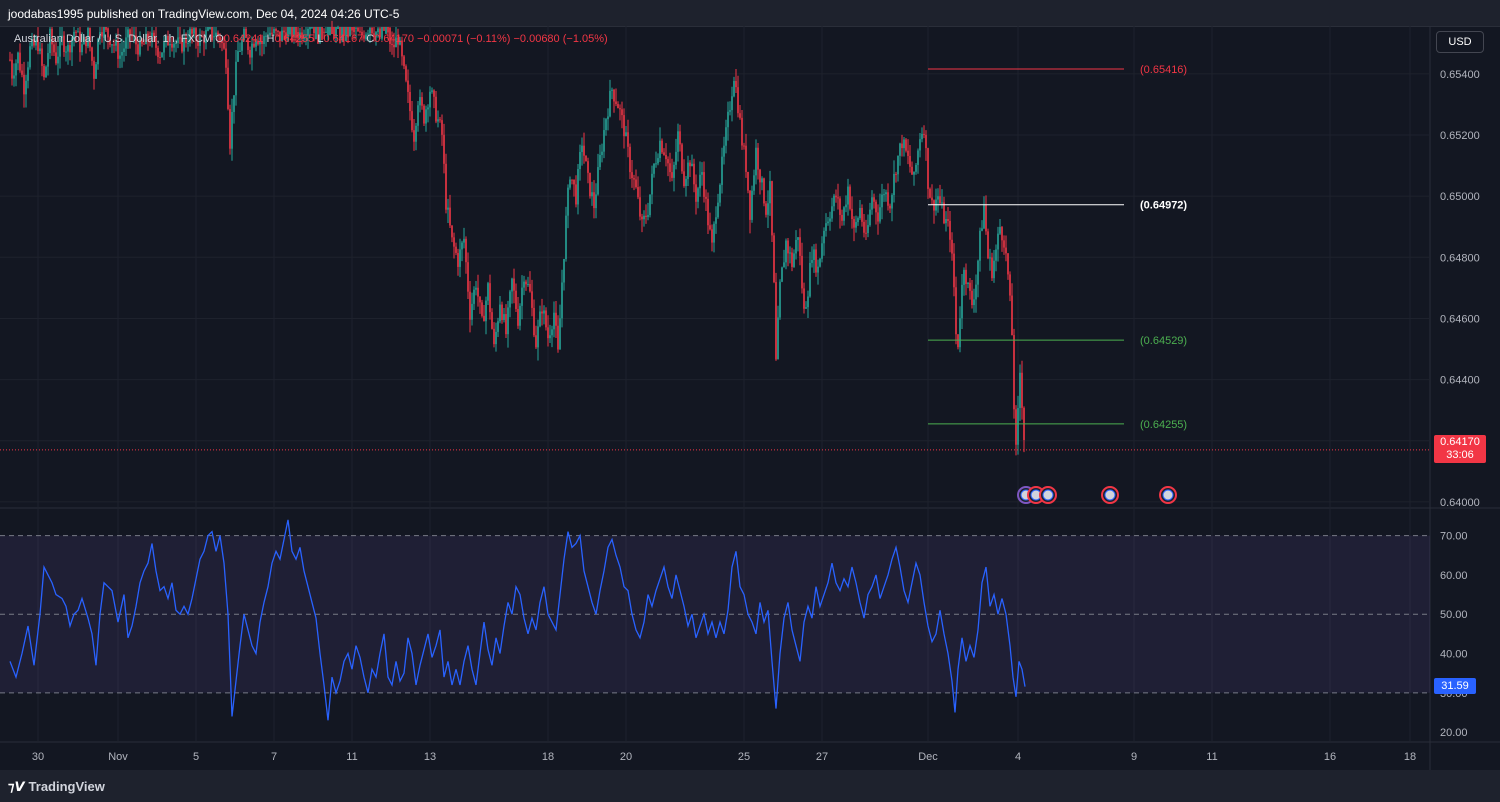 This screenshot has height=802, width=1500. I want to click on open-label: O, so click(219, 39).